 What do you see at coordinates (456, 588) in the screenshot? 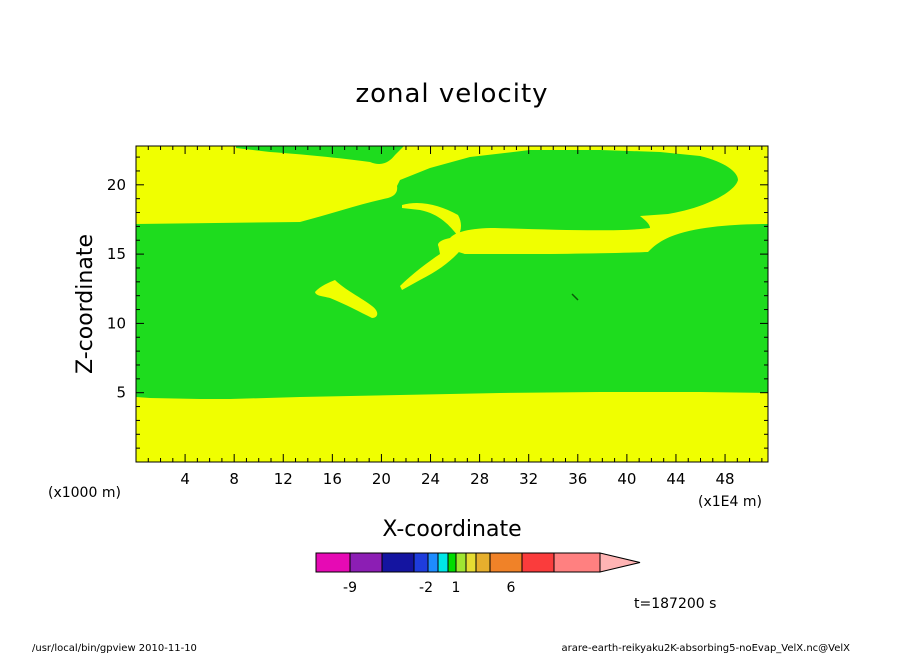
I see `colorbar-label: 1` at bounding box center [456, 588].